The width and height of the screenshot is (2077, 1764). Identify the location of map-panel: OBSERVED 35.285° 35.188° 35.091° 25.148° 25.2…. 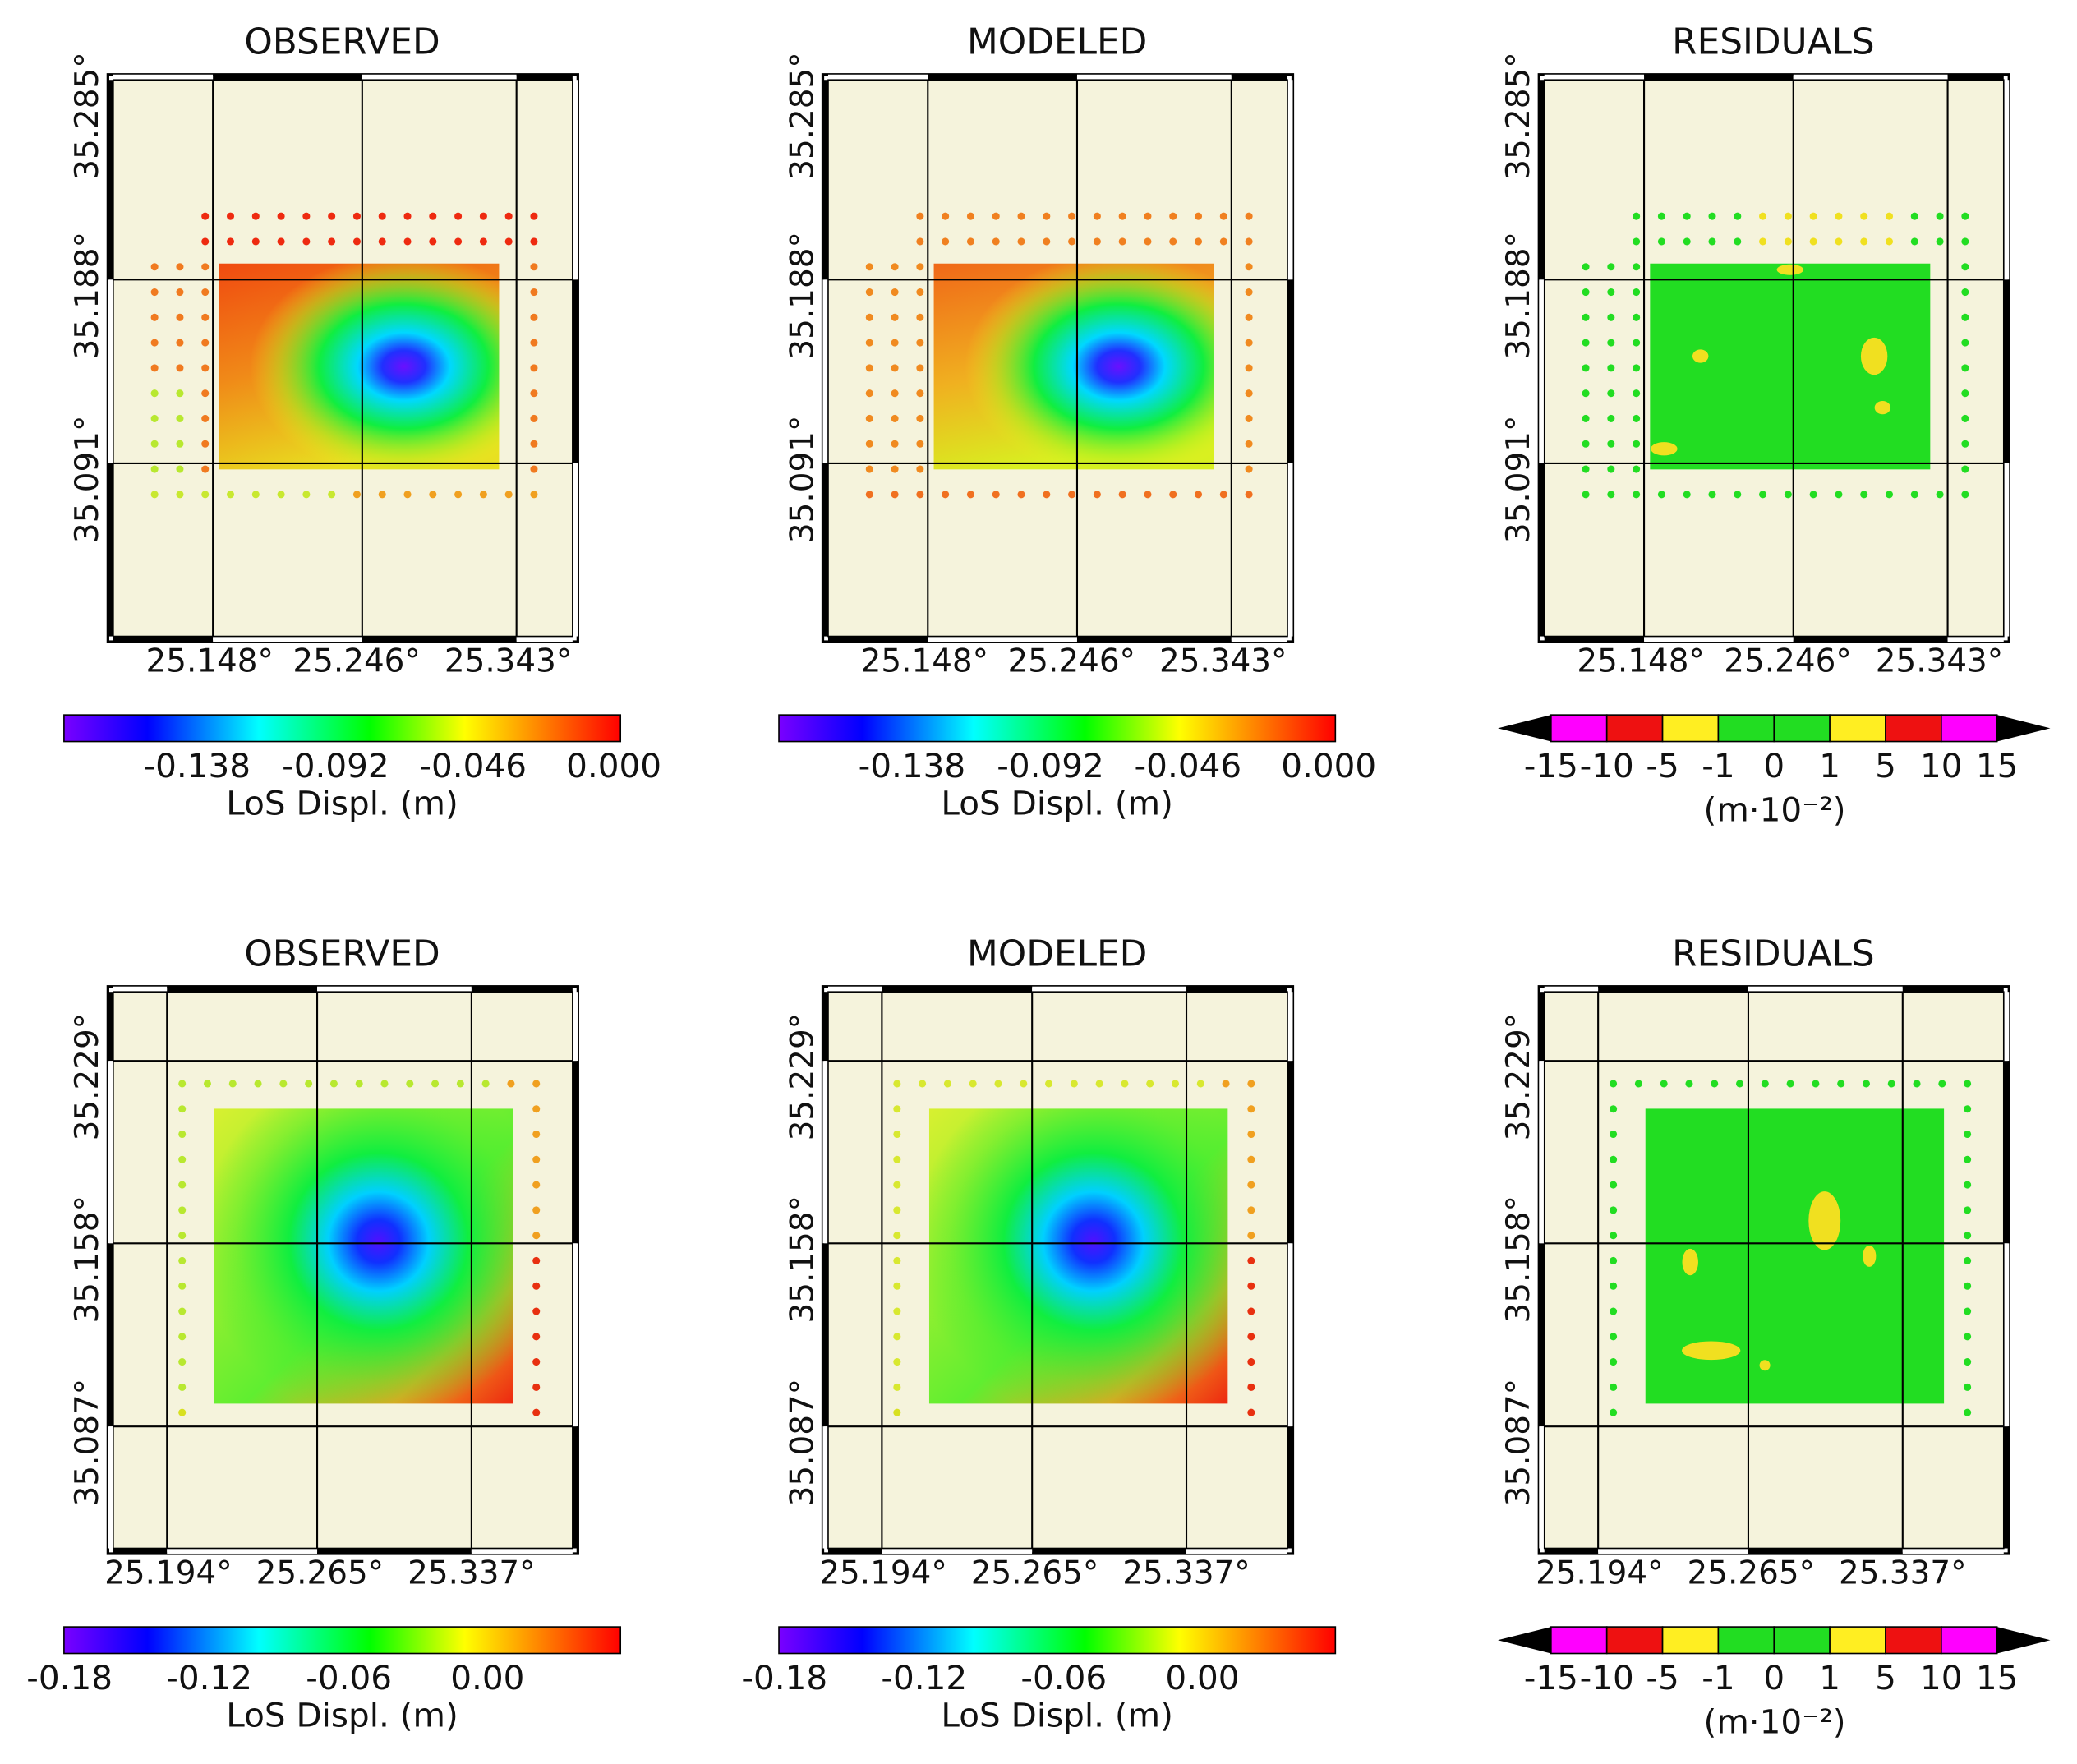
(362, 421).